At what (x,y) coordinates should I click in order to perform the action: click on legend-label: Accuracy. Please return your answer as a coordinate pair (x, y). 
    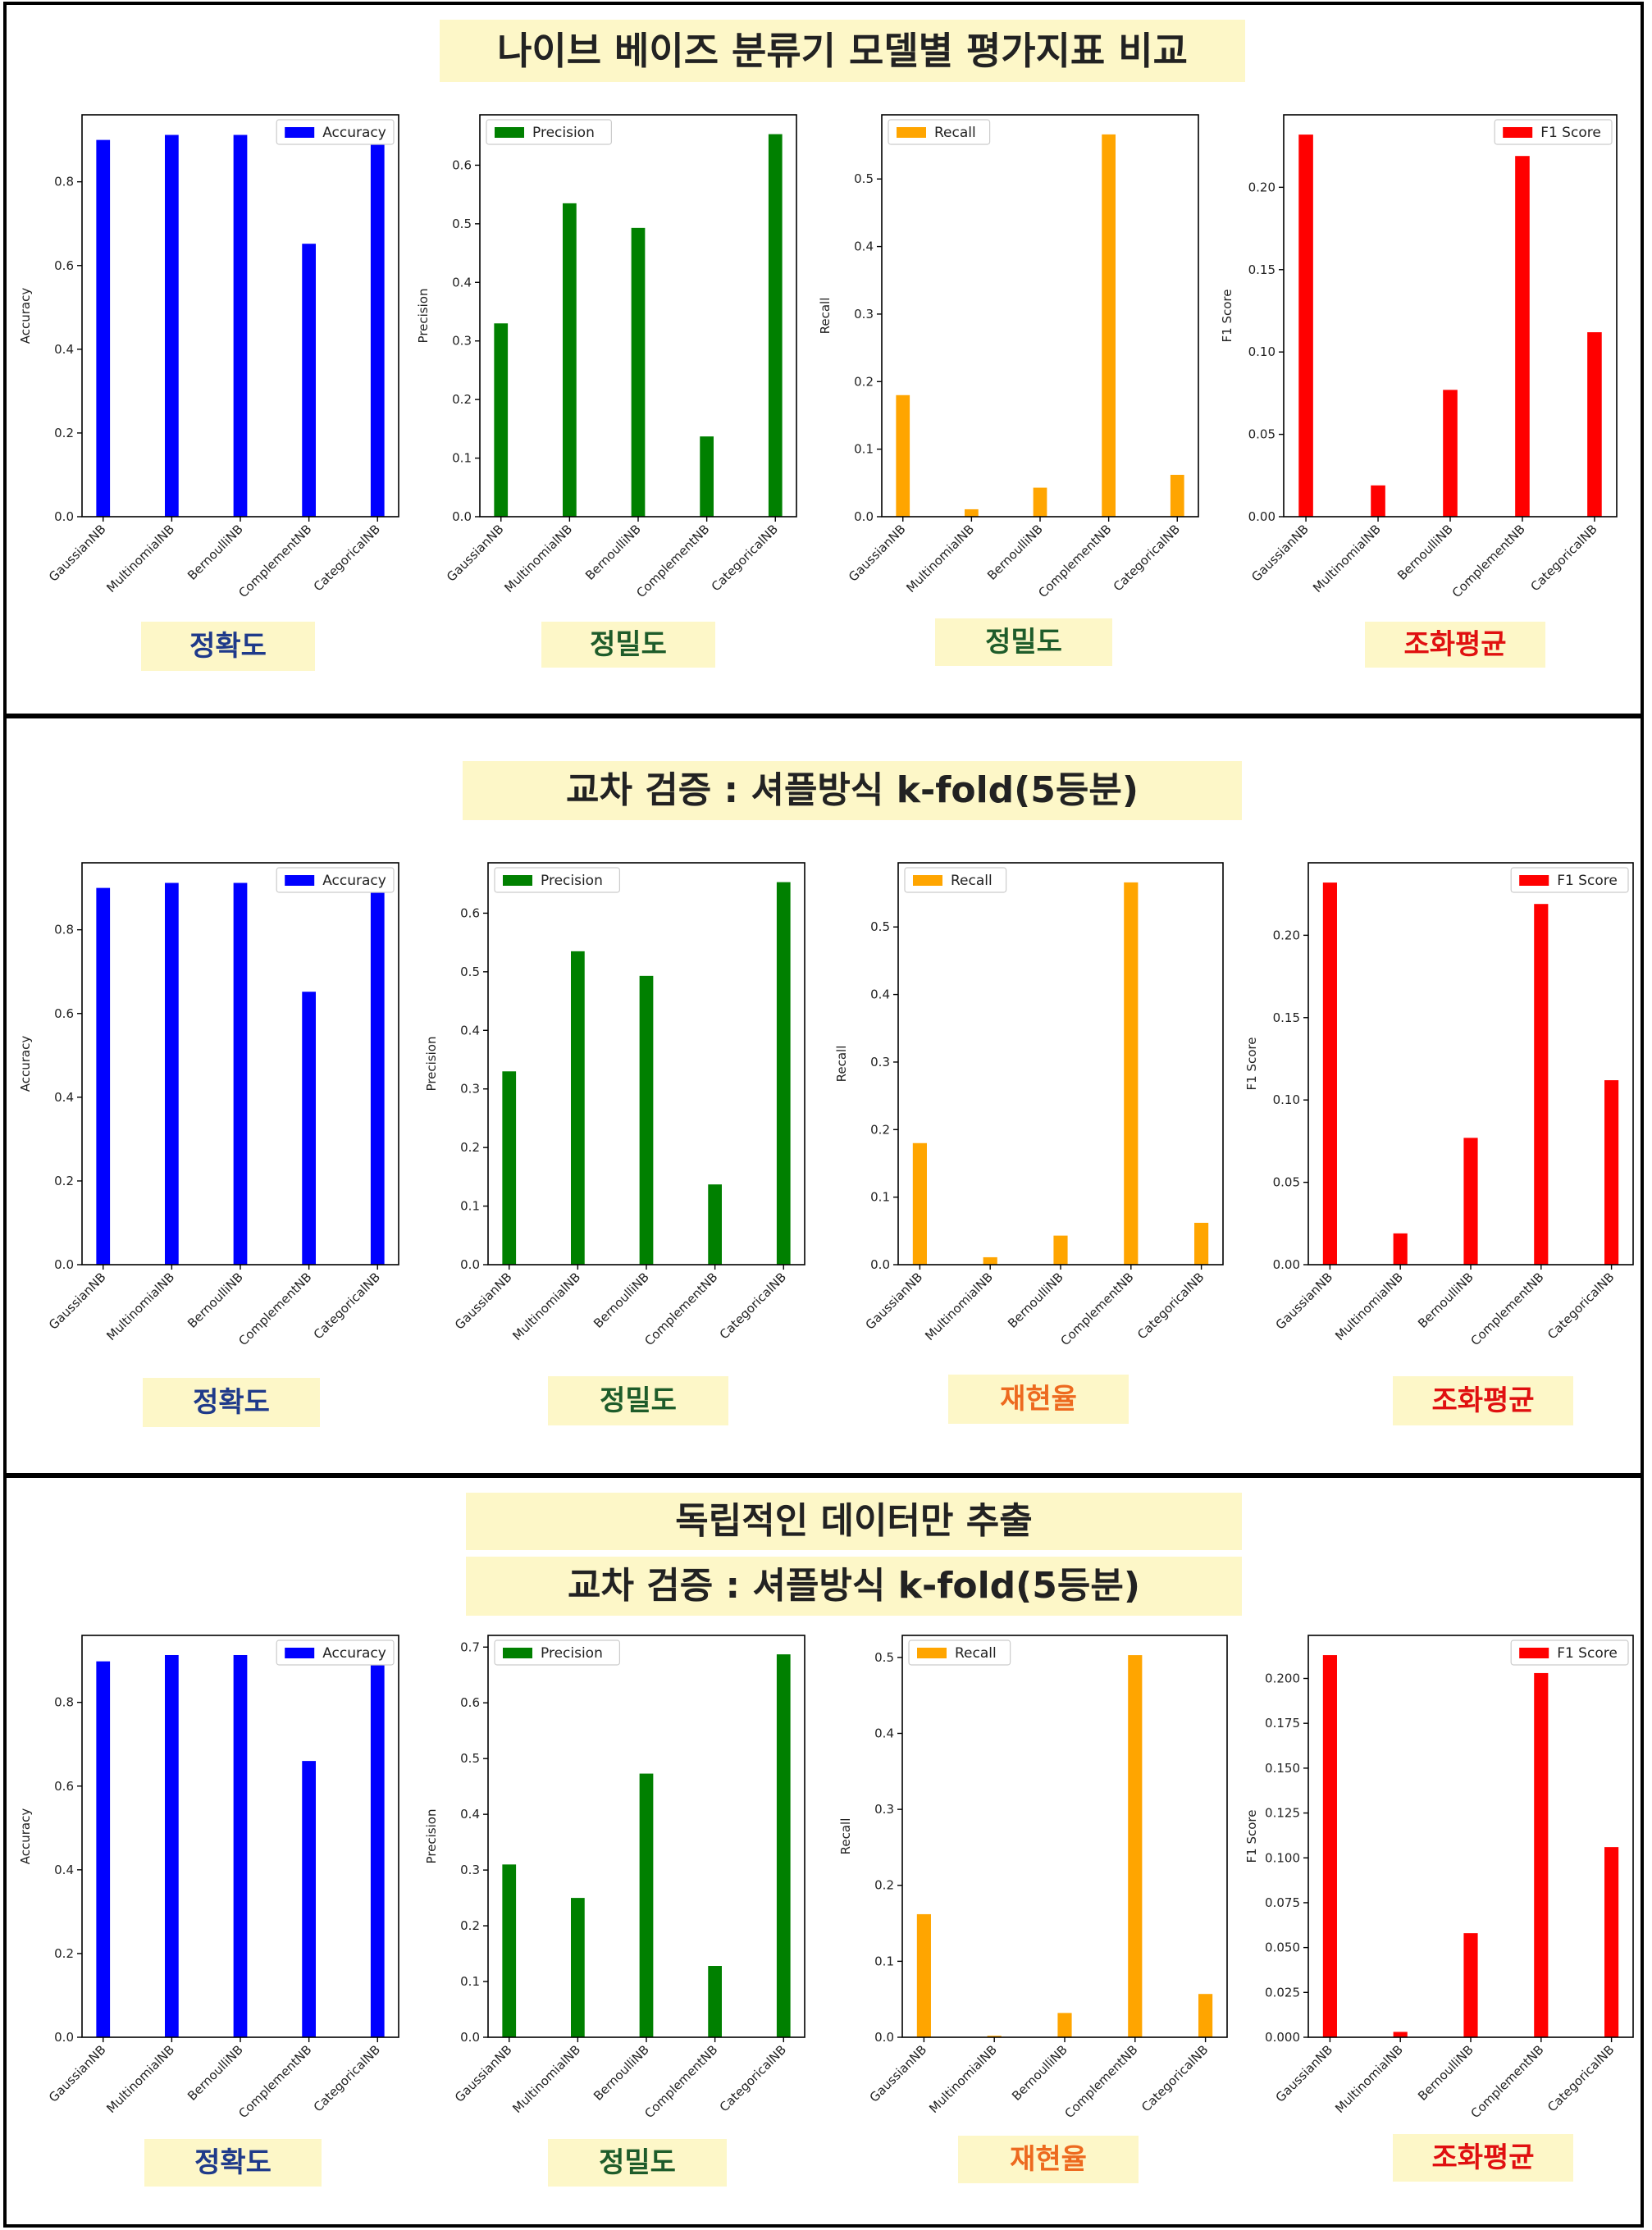
    Looking at the image, I should click on (354, 881).